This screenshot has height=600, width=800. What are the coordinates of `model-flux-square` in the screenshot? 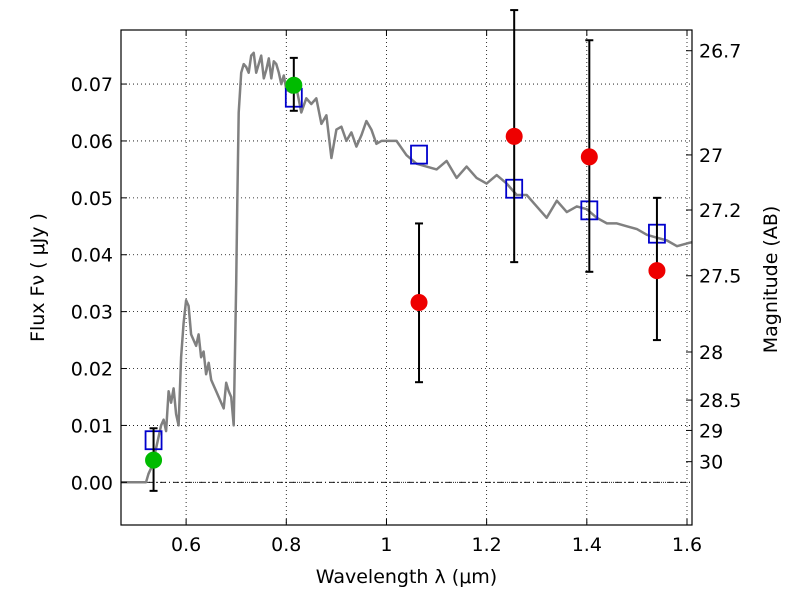 It's located at (419, 154).